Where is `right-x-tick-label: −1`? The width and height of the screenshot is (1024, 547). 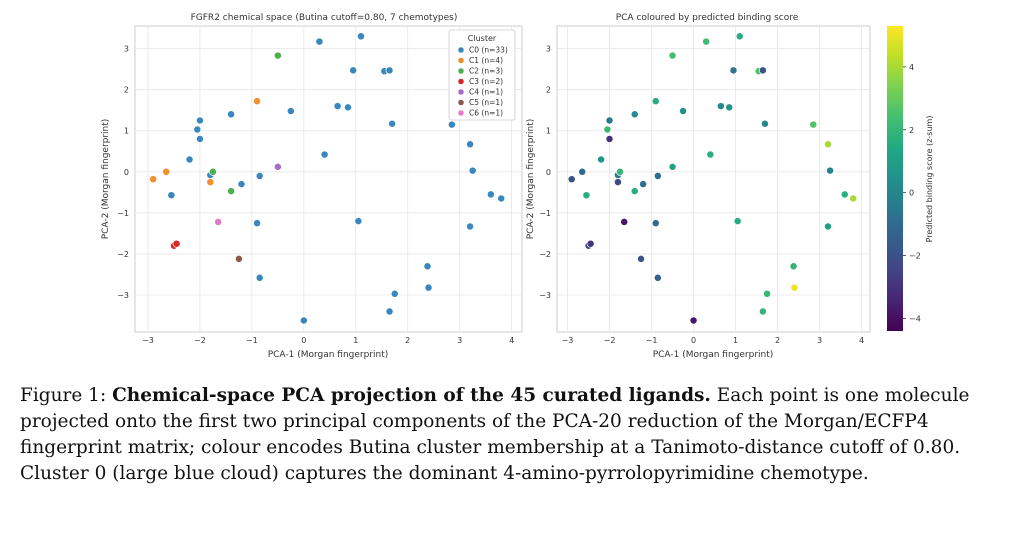 right-x-tick-label: −1 is located at coordinates (652, 340).